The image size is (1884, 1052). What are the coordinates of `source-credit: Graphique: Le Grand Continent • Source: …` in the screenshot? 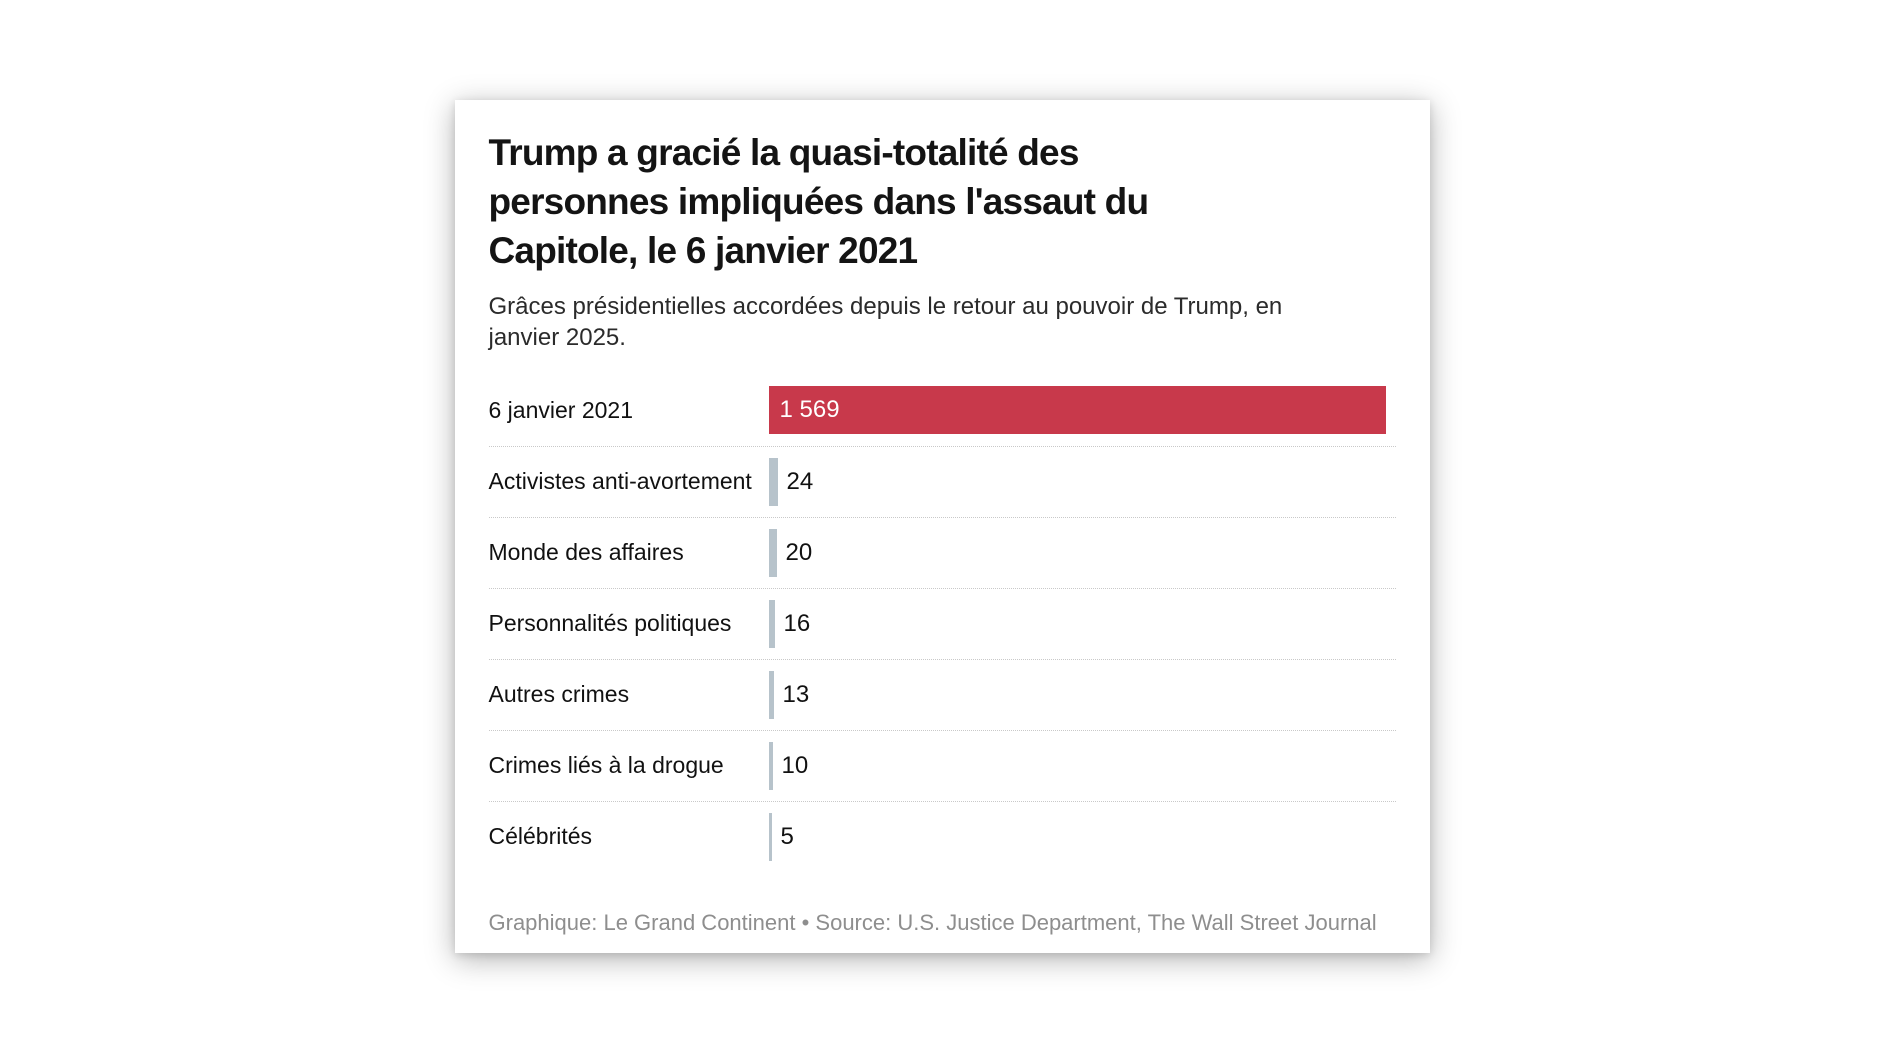 It's located at (932, 922).